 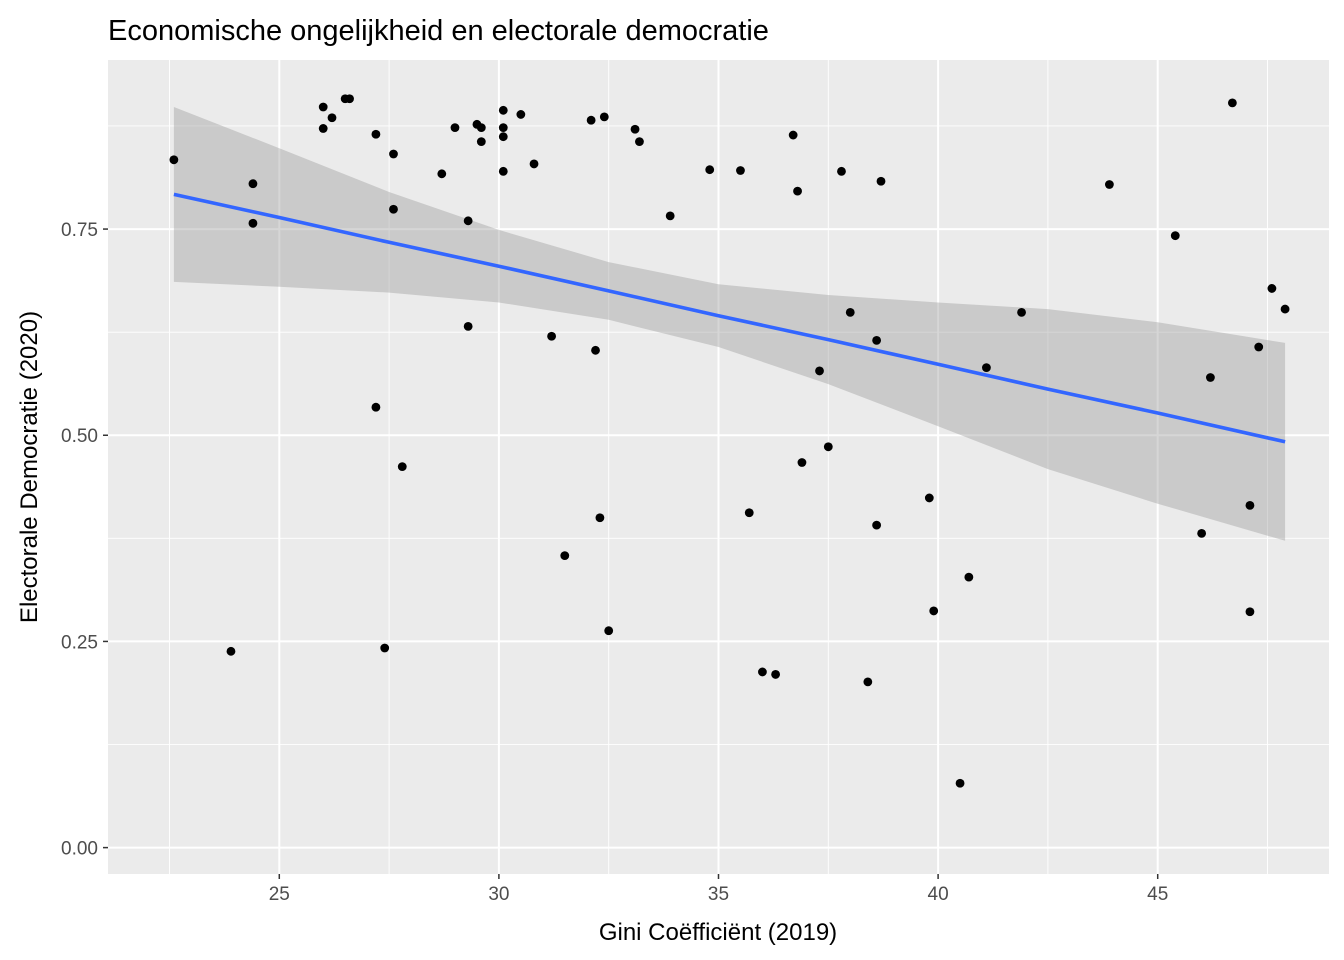 I want to click on x-axis-title: Gini Coëfficiënt (2019), so click(x=718, y=932).